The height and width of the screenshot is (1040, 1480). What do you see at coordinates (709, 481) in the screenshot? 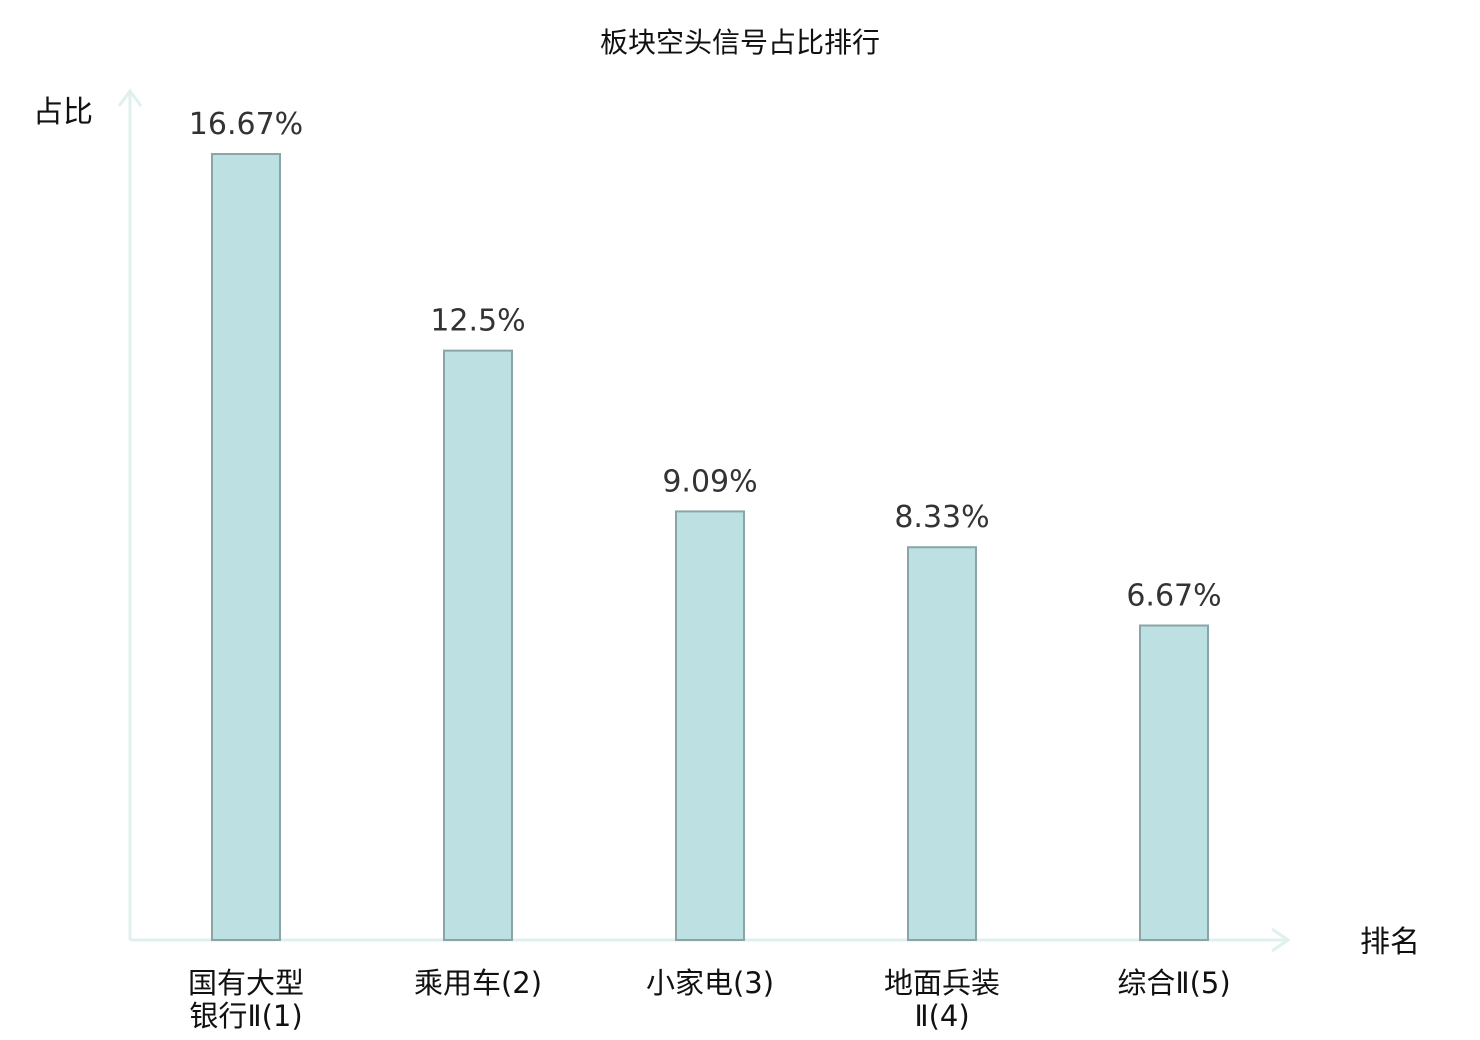
I see `data-label: 9.09%` at bounding box center [709, 481].